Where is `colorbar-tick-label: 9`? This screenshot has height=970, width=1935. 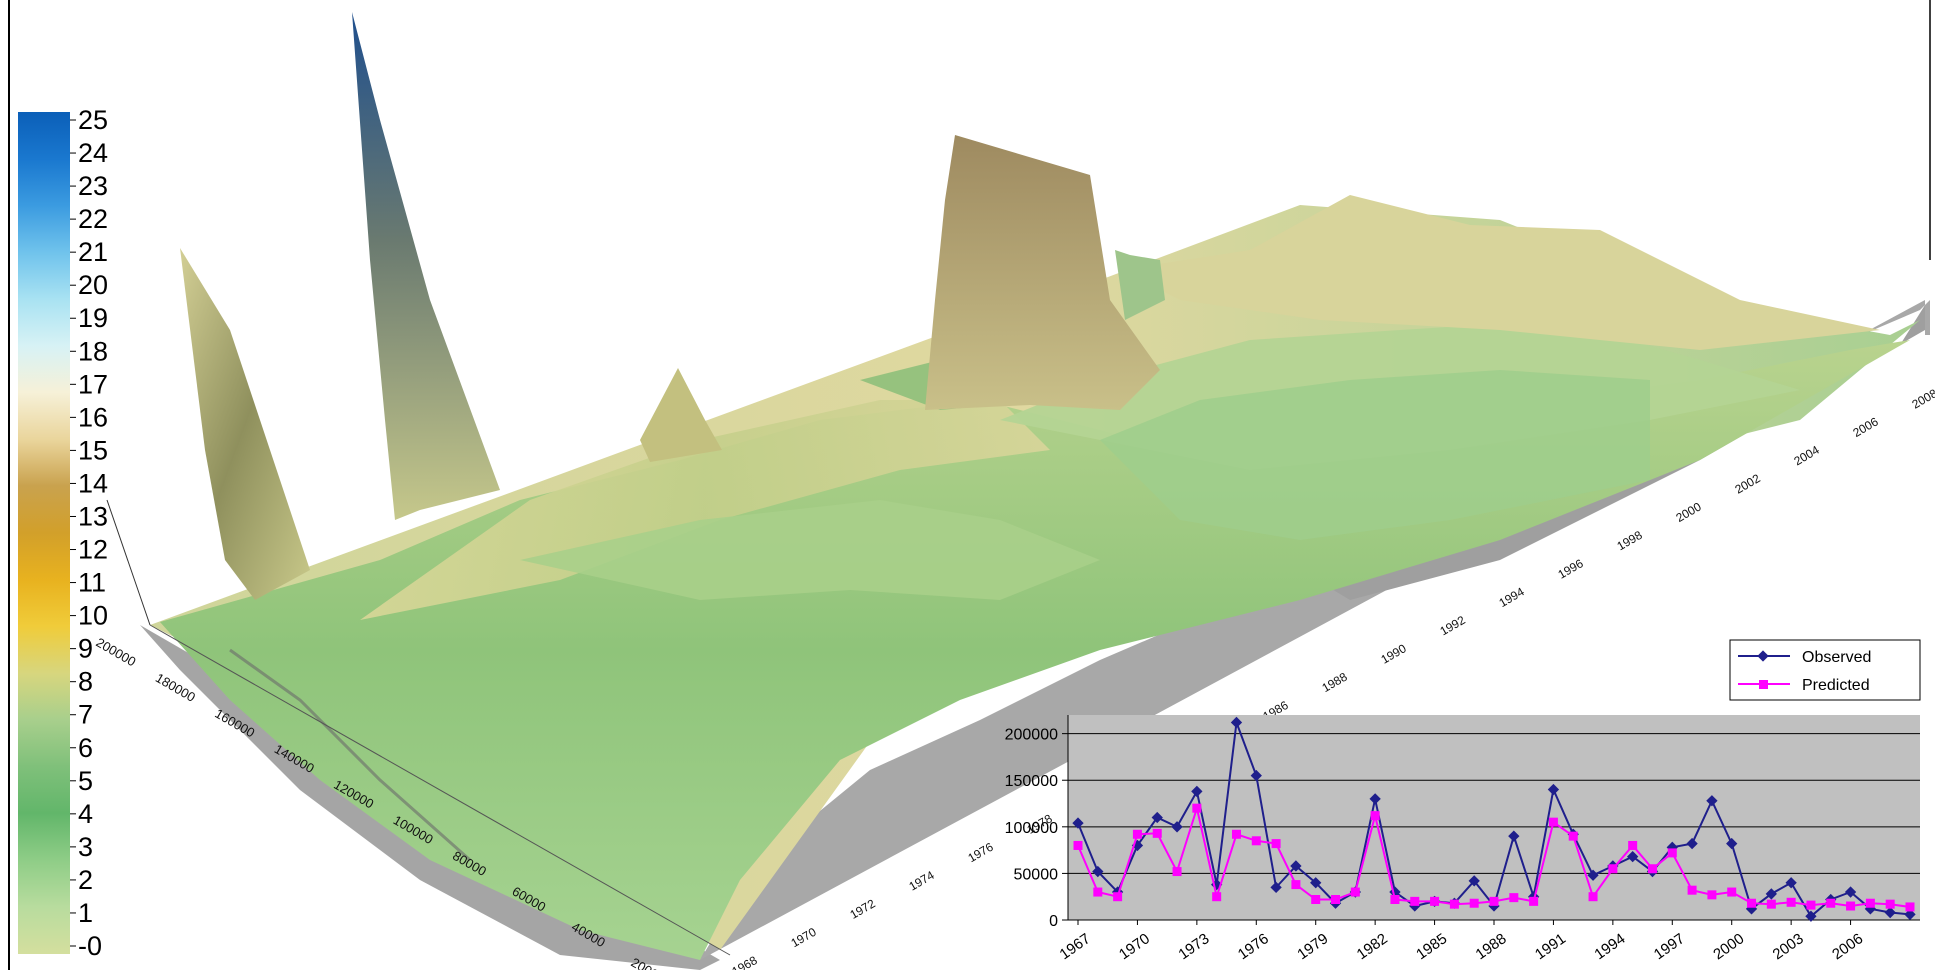 colorbar-tick-label: 9 is located at coordinates (85, 649).